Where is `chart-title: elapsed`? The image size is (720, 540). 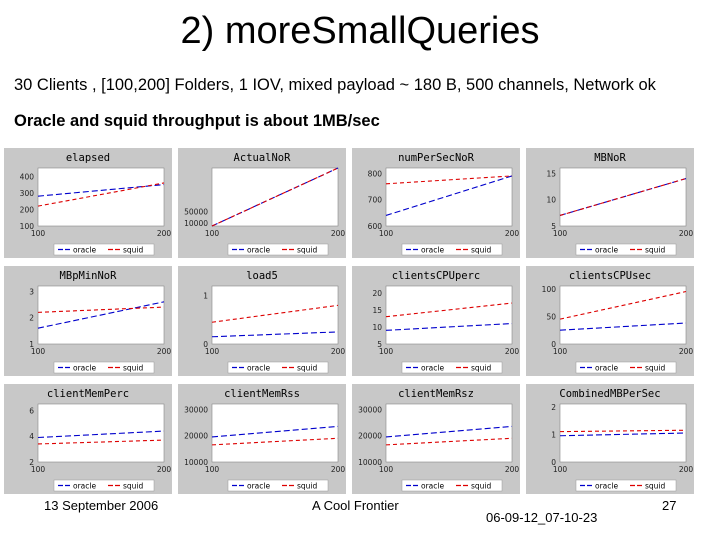 chart-title: elapsed is located at coordinates (88, 158).